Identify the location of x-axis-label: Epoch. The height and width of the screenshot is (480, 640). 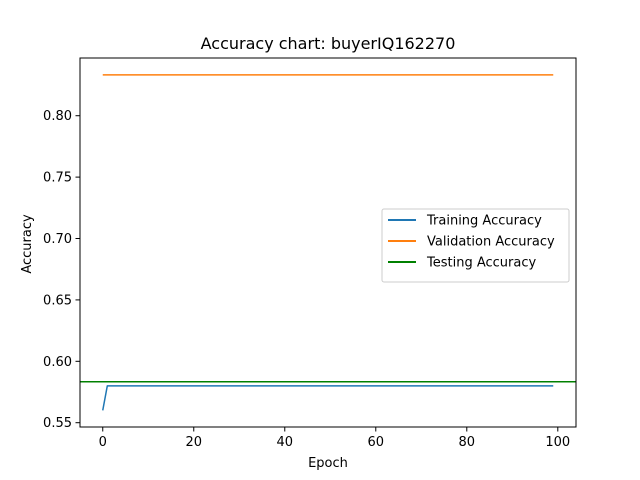
(328, 463).